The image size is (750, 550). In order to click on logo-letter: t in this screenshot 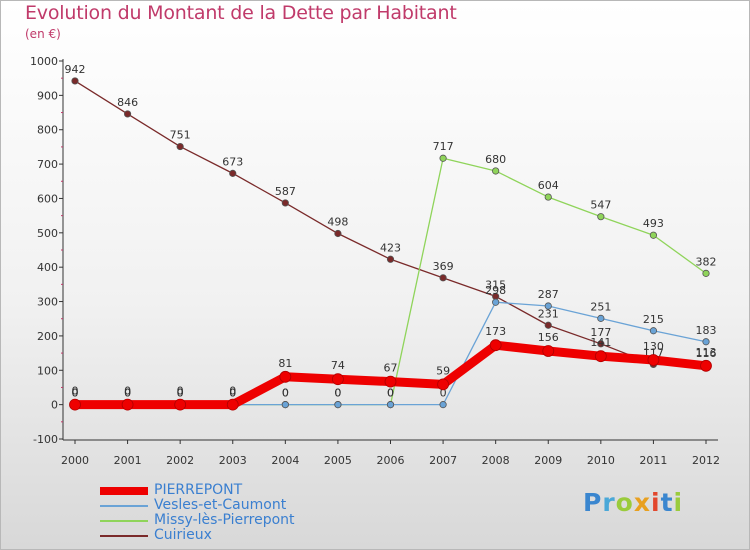, I will do `click(667, 502)`.